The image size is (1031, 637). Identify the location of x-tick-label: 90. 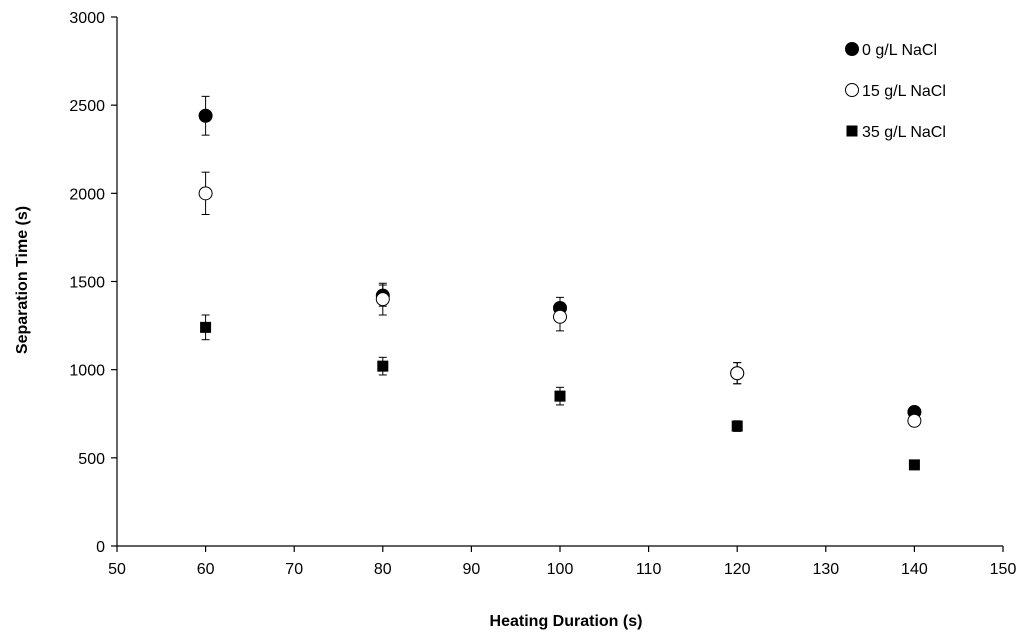
(472, 569).